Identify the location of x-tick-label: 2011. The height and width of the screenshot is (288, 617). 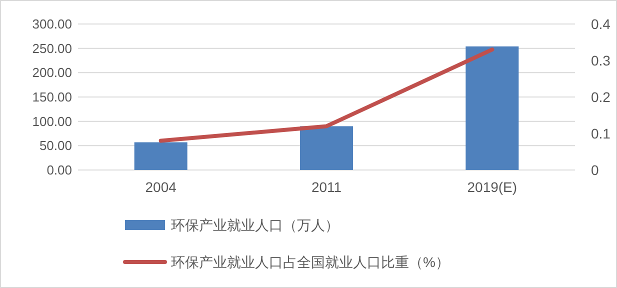
(326, 187).